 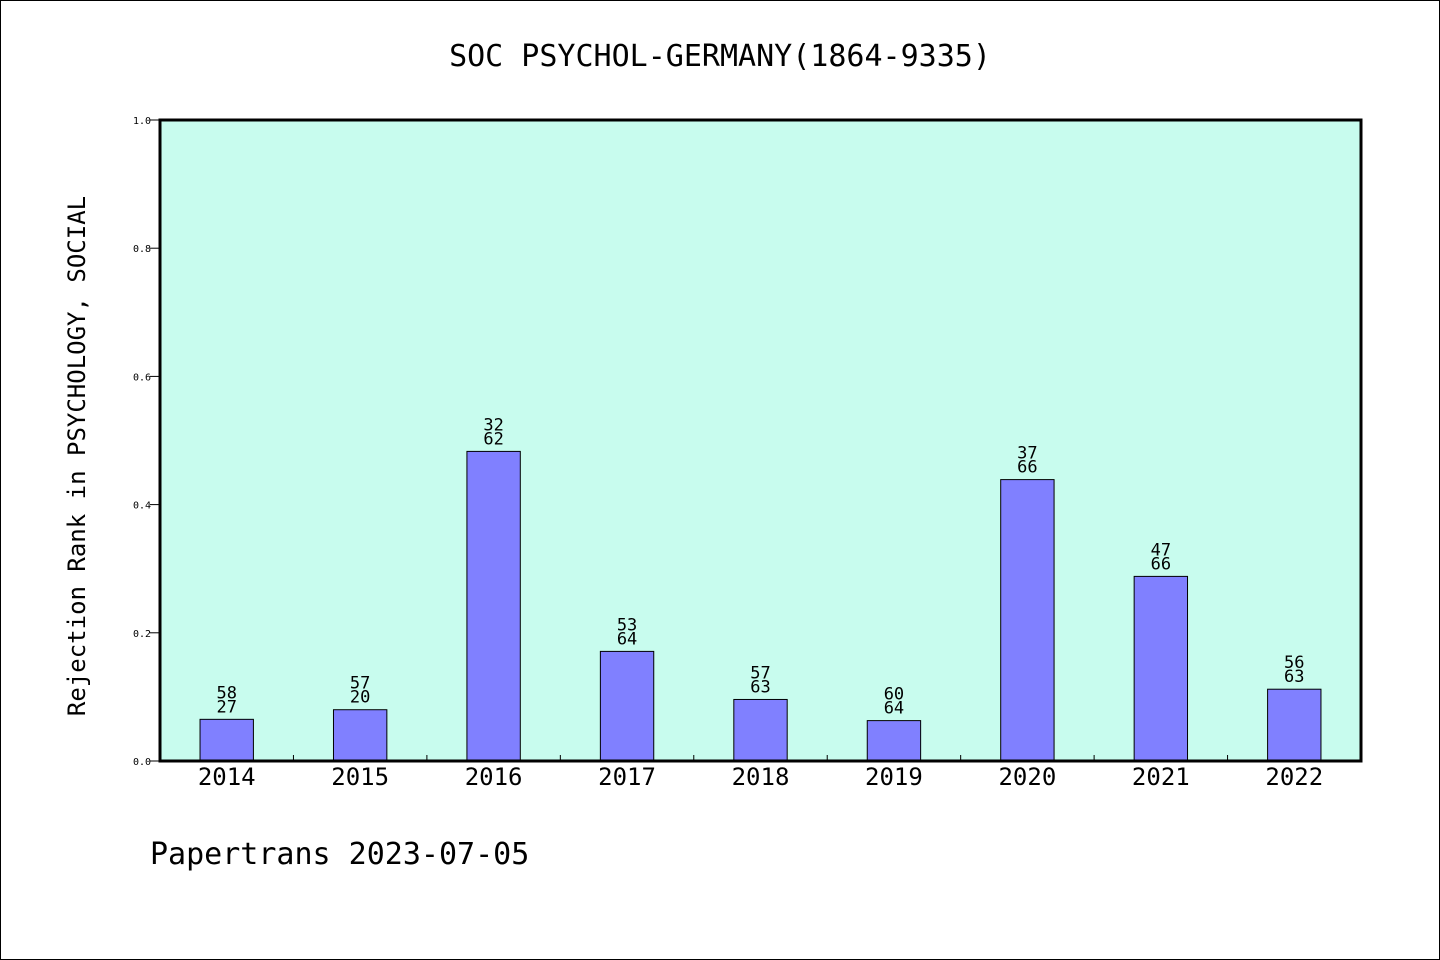 What do you see at coordinates (493, 425) in the screenshot?
I see `bar-label-top-2016: 32` at bounding box center [493, 425].